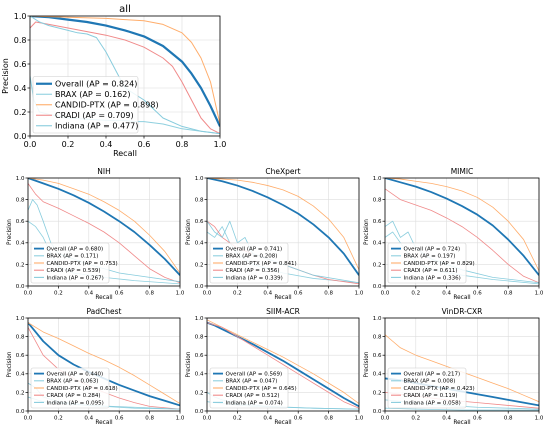 The width and height of the screenshot is (550, 435). What do you see at coordinates (432, 278) in the screenshot?
I see `legend-entry: Indiana (AP = 0.336)` at bounding box center [432, 278].